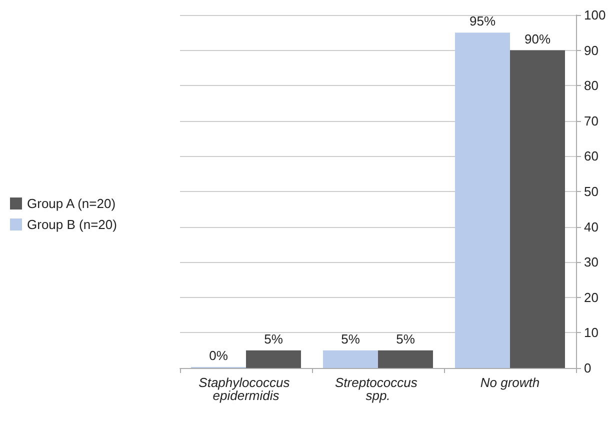 The image size is (616, 428). Describe the element at coordinates (591, 191) in the screenshot. I see `y-tick-label: 50` at that location.